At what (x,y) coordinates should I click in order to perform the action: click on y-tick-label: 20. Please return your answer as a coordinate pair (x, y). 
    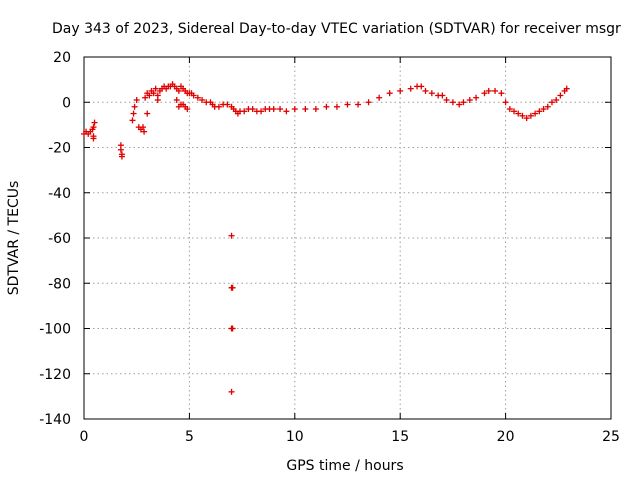
    Looking at the image, I should click on (62, 58).